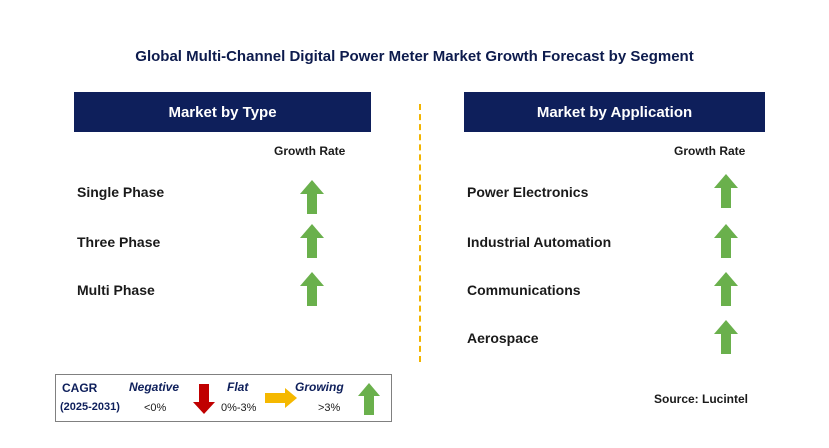  Describe the element at coordinates (204, 399) in the screenshot. I see `down-arrow-icon` at that location.